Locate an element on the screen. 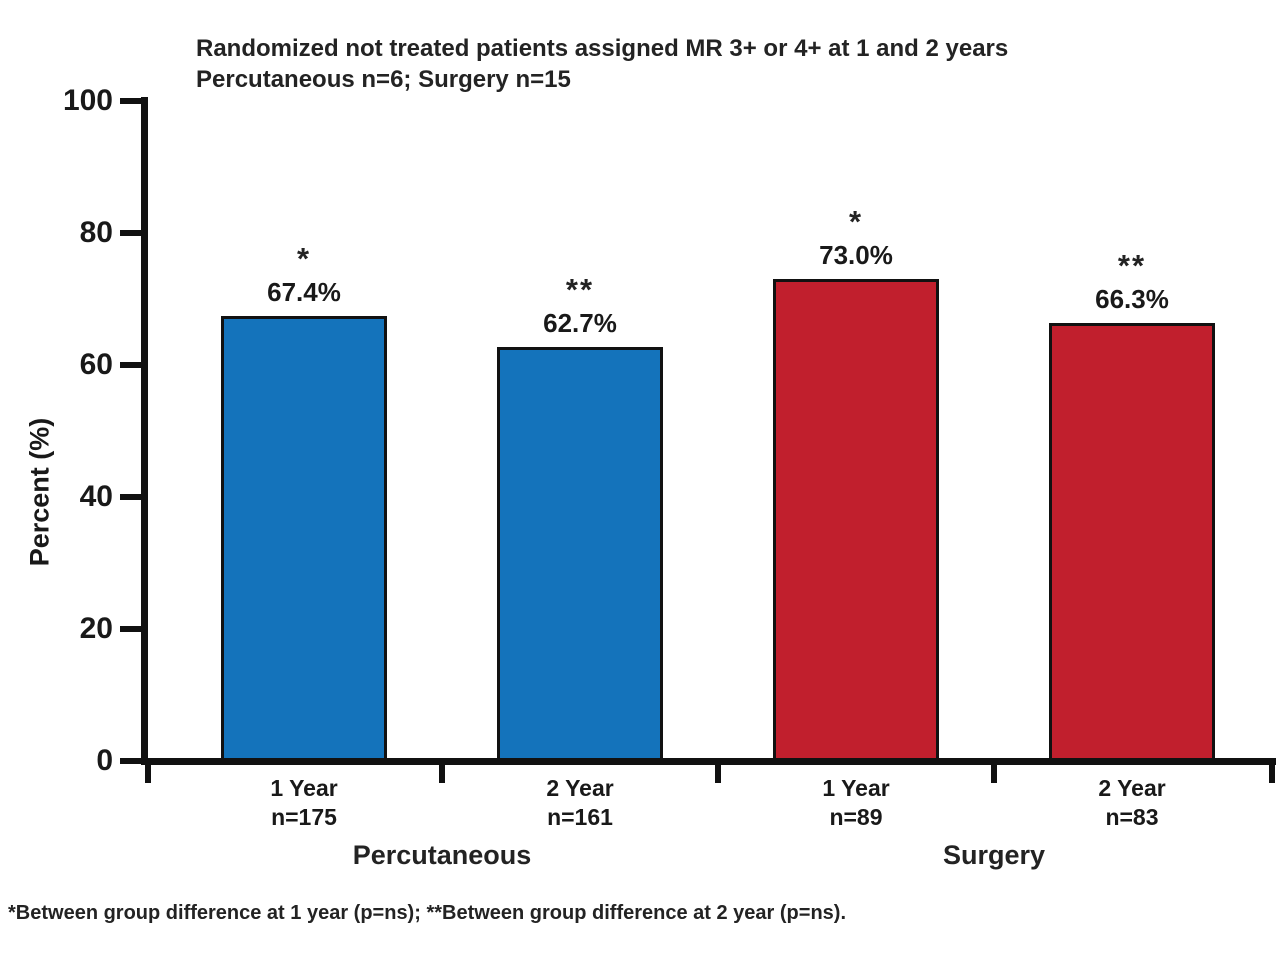 The height and width of the screenshot is (972, 1280). y-axis-line is located at coordinates (144, 431).